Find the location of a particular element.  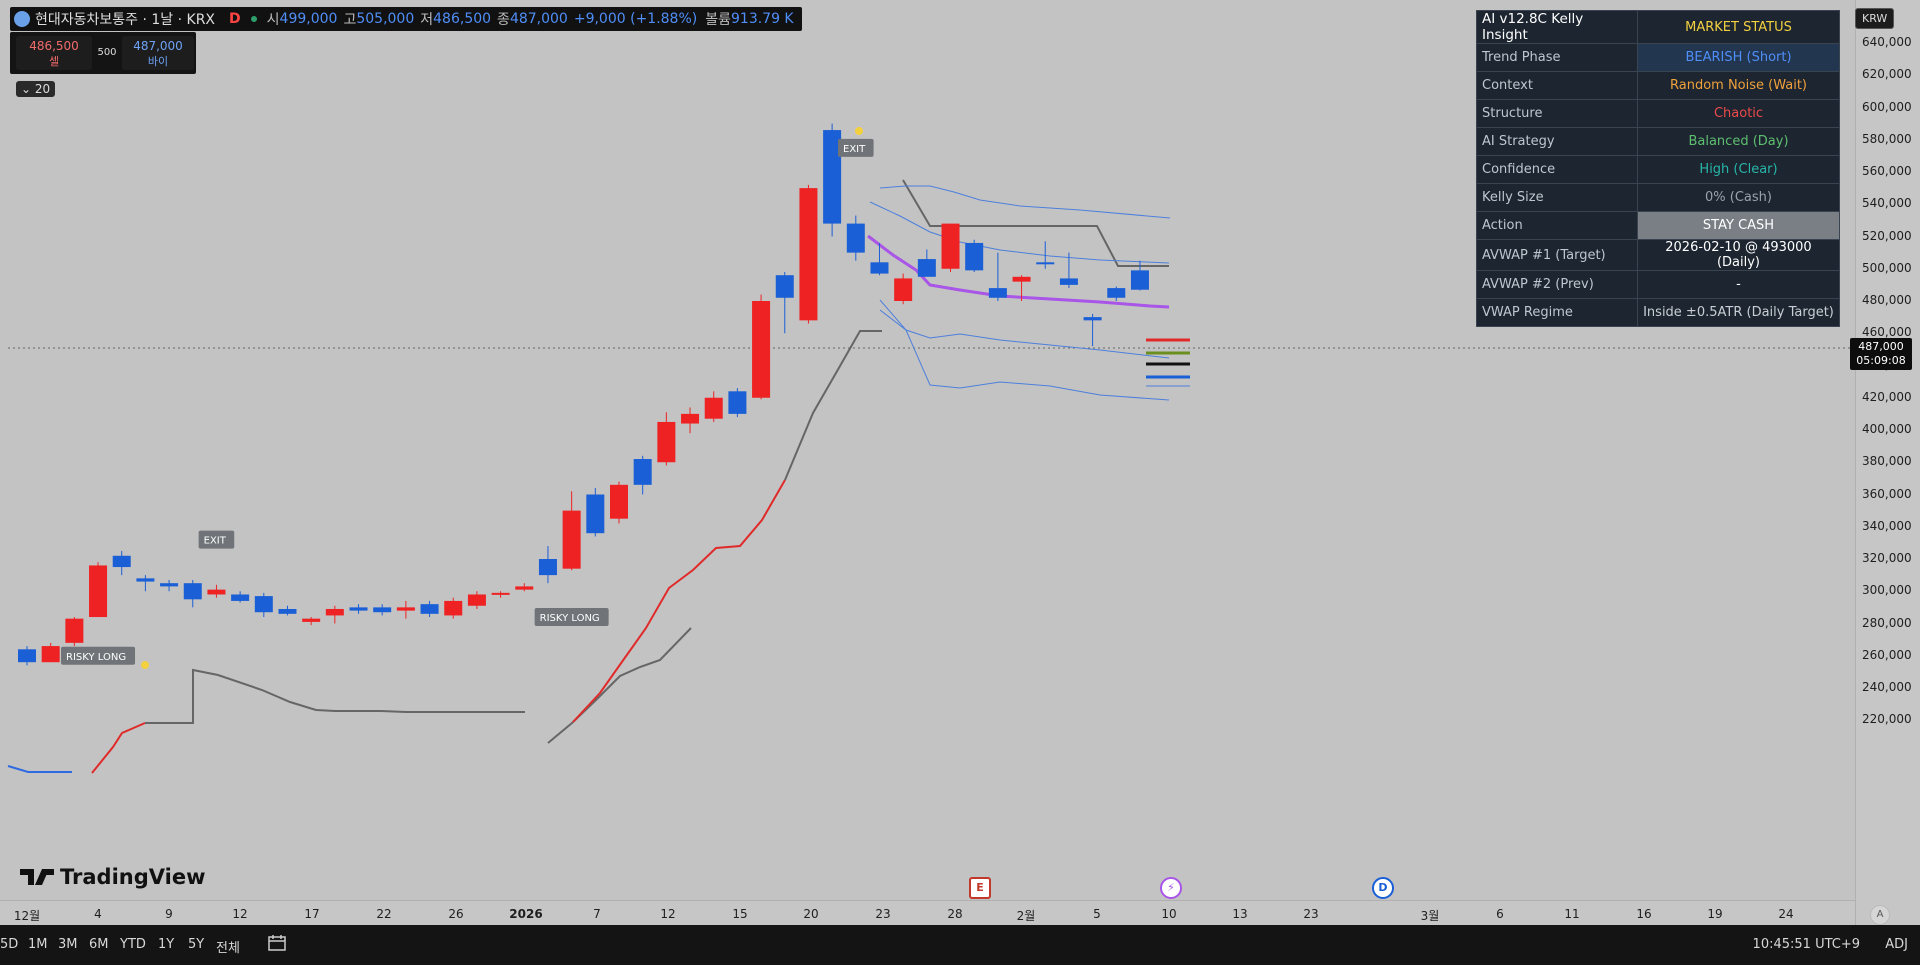

indicator-collapse-button: ⌄ 20 is located at coordinates (36, 89).